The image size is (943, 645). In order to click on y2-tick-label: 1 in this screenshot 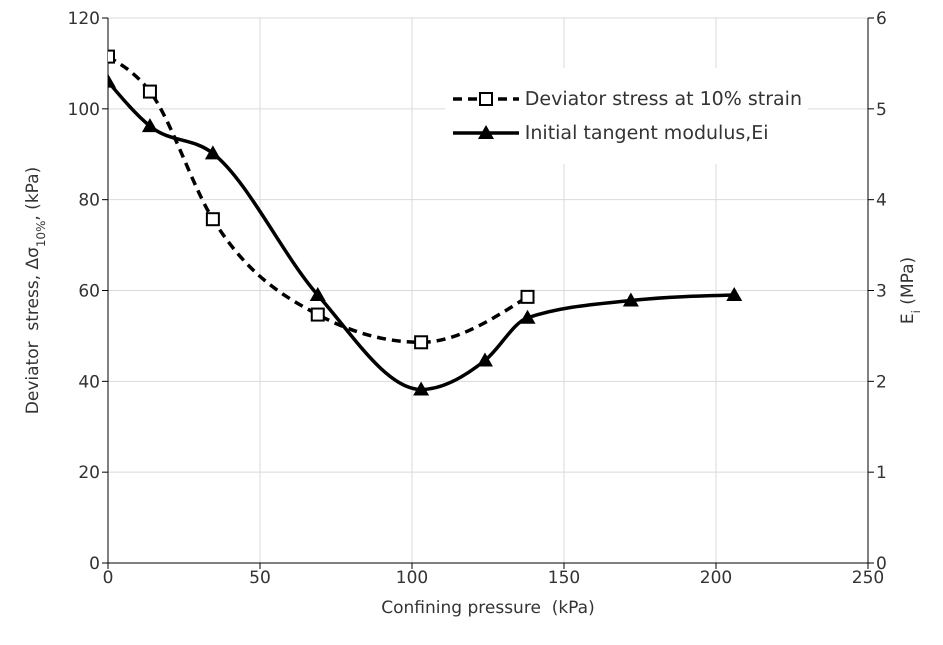, I will do `click(881, 473)`.